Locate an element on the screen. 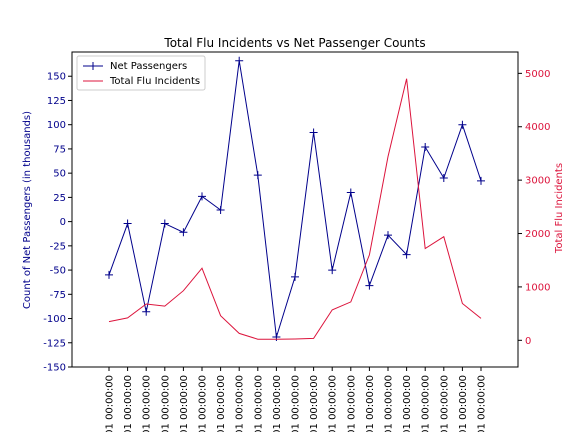 This screenshot has height=432, width=576. right-tick-label: 1000 is located at coordinates (537, 287).